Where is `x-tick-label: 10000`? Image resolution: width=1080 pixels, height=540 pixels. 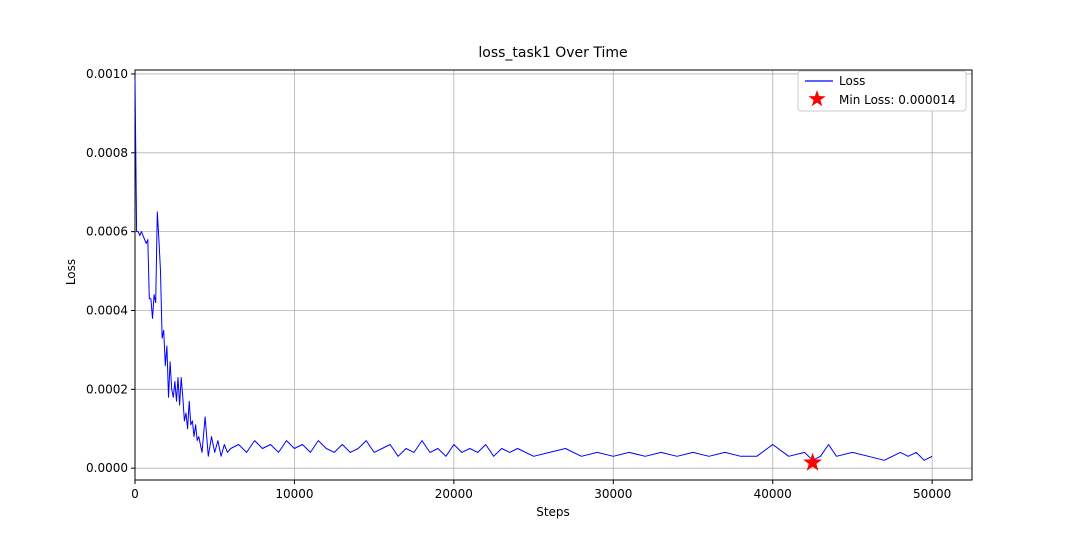 x-tick-label: 10000 is located at coordinates (294, 494).